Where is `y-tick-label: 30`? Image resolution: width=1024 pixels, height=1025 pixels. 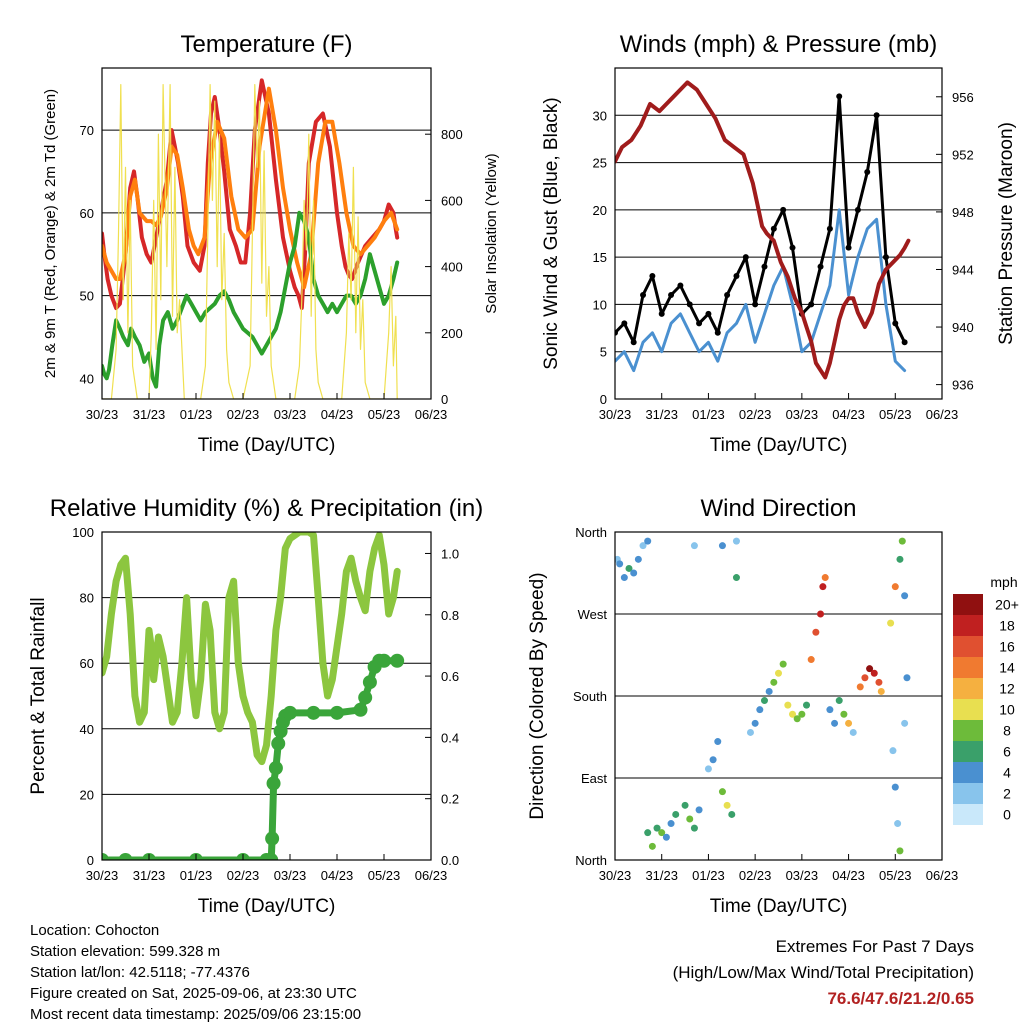
y-tick-label: 30 is located at coordinates (600, 115).